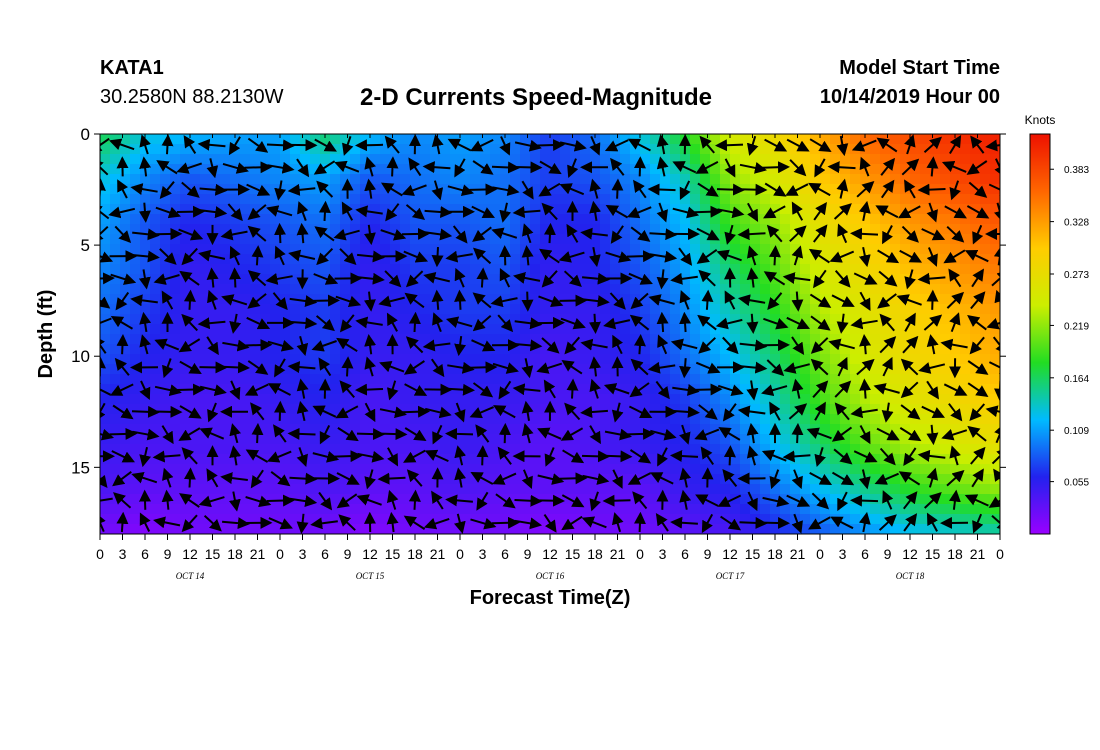 This screenshot has height=750, width=1100. Describe the element at coordinates (85, 134) in the screenshot. I see `y-tick-label: 0` at that location.